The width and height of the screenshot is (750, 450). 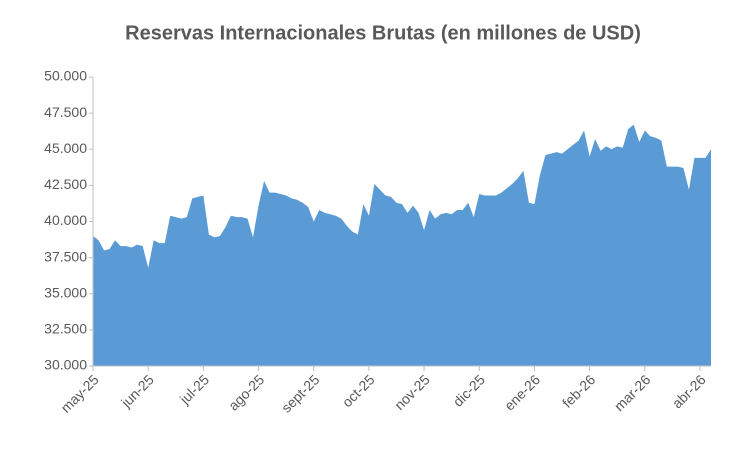 I want to click on x-tick-label: nov-25, so click(x=412, y=392).